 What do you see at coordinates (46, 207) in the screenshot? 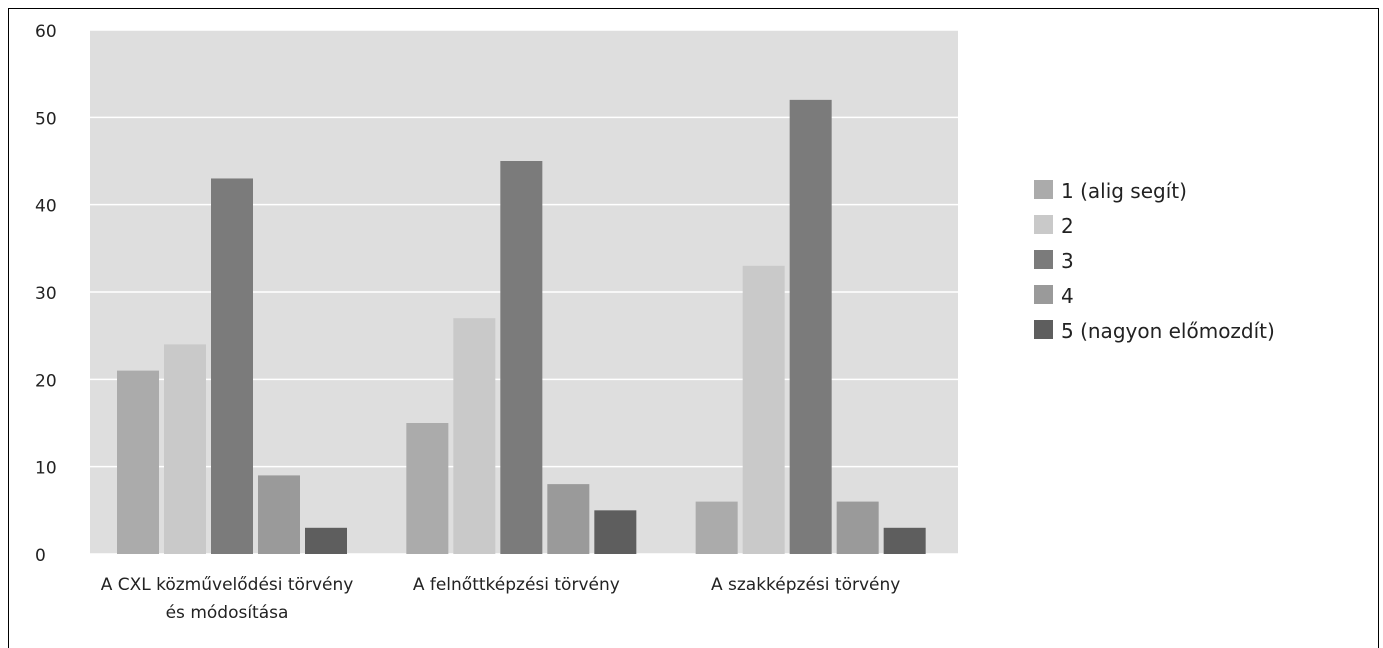
I see `y-tick-label: 40` at bounding box center [46, 207].